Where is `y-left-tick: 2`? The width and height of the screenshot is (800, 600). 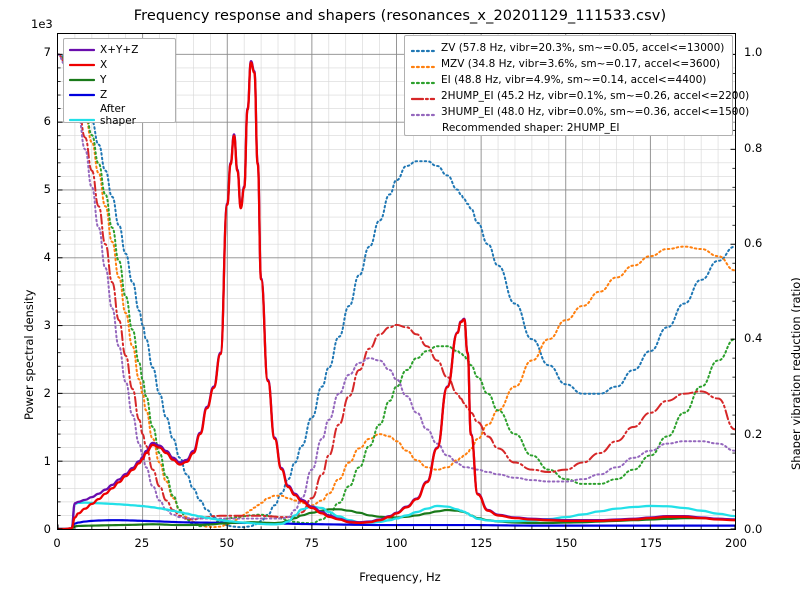 y-left-tick: 2 is located at coordinates (47, 392).